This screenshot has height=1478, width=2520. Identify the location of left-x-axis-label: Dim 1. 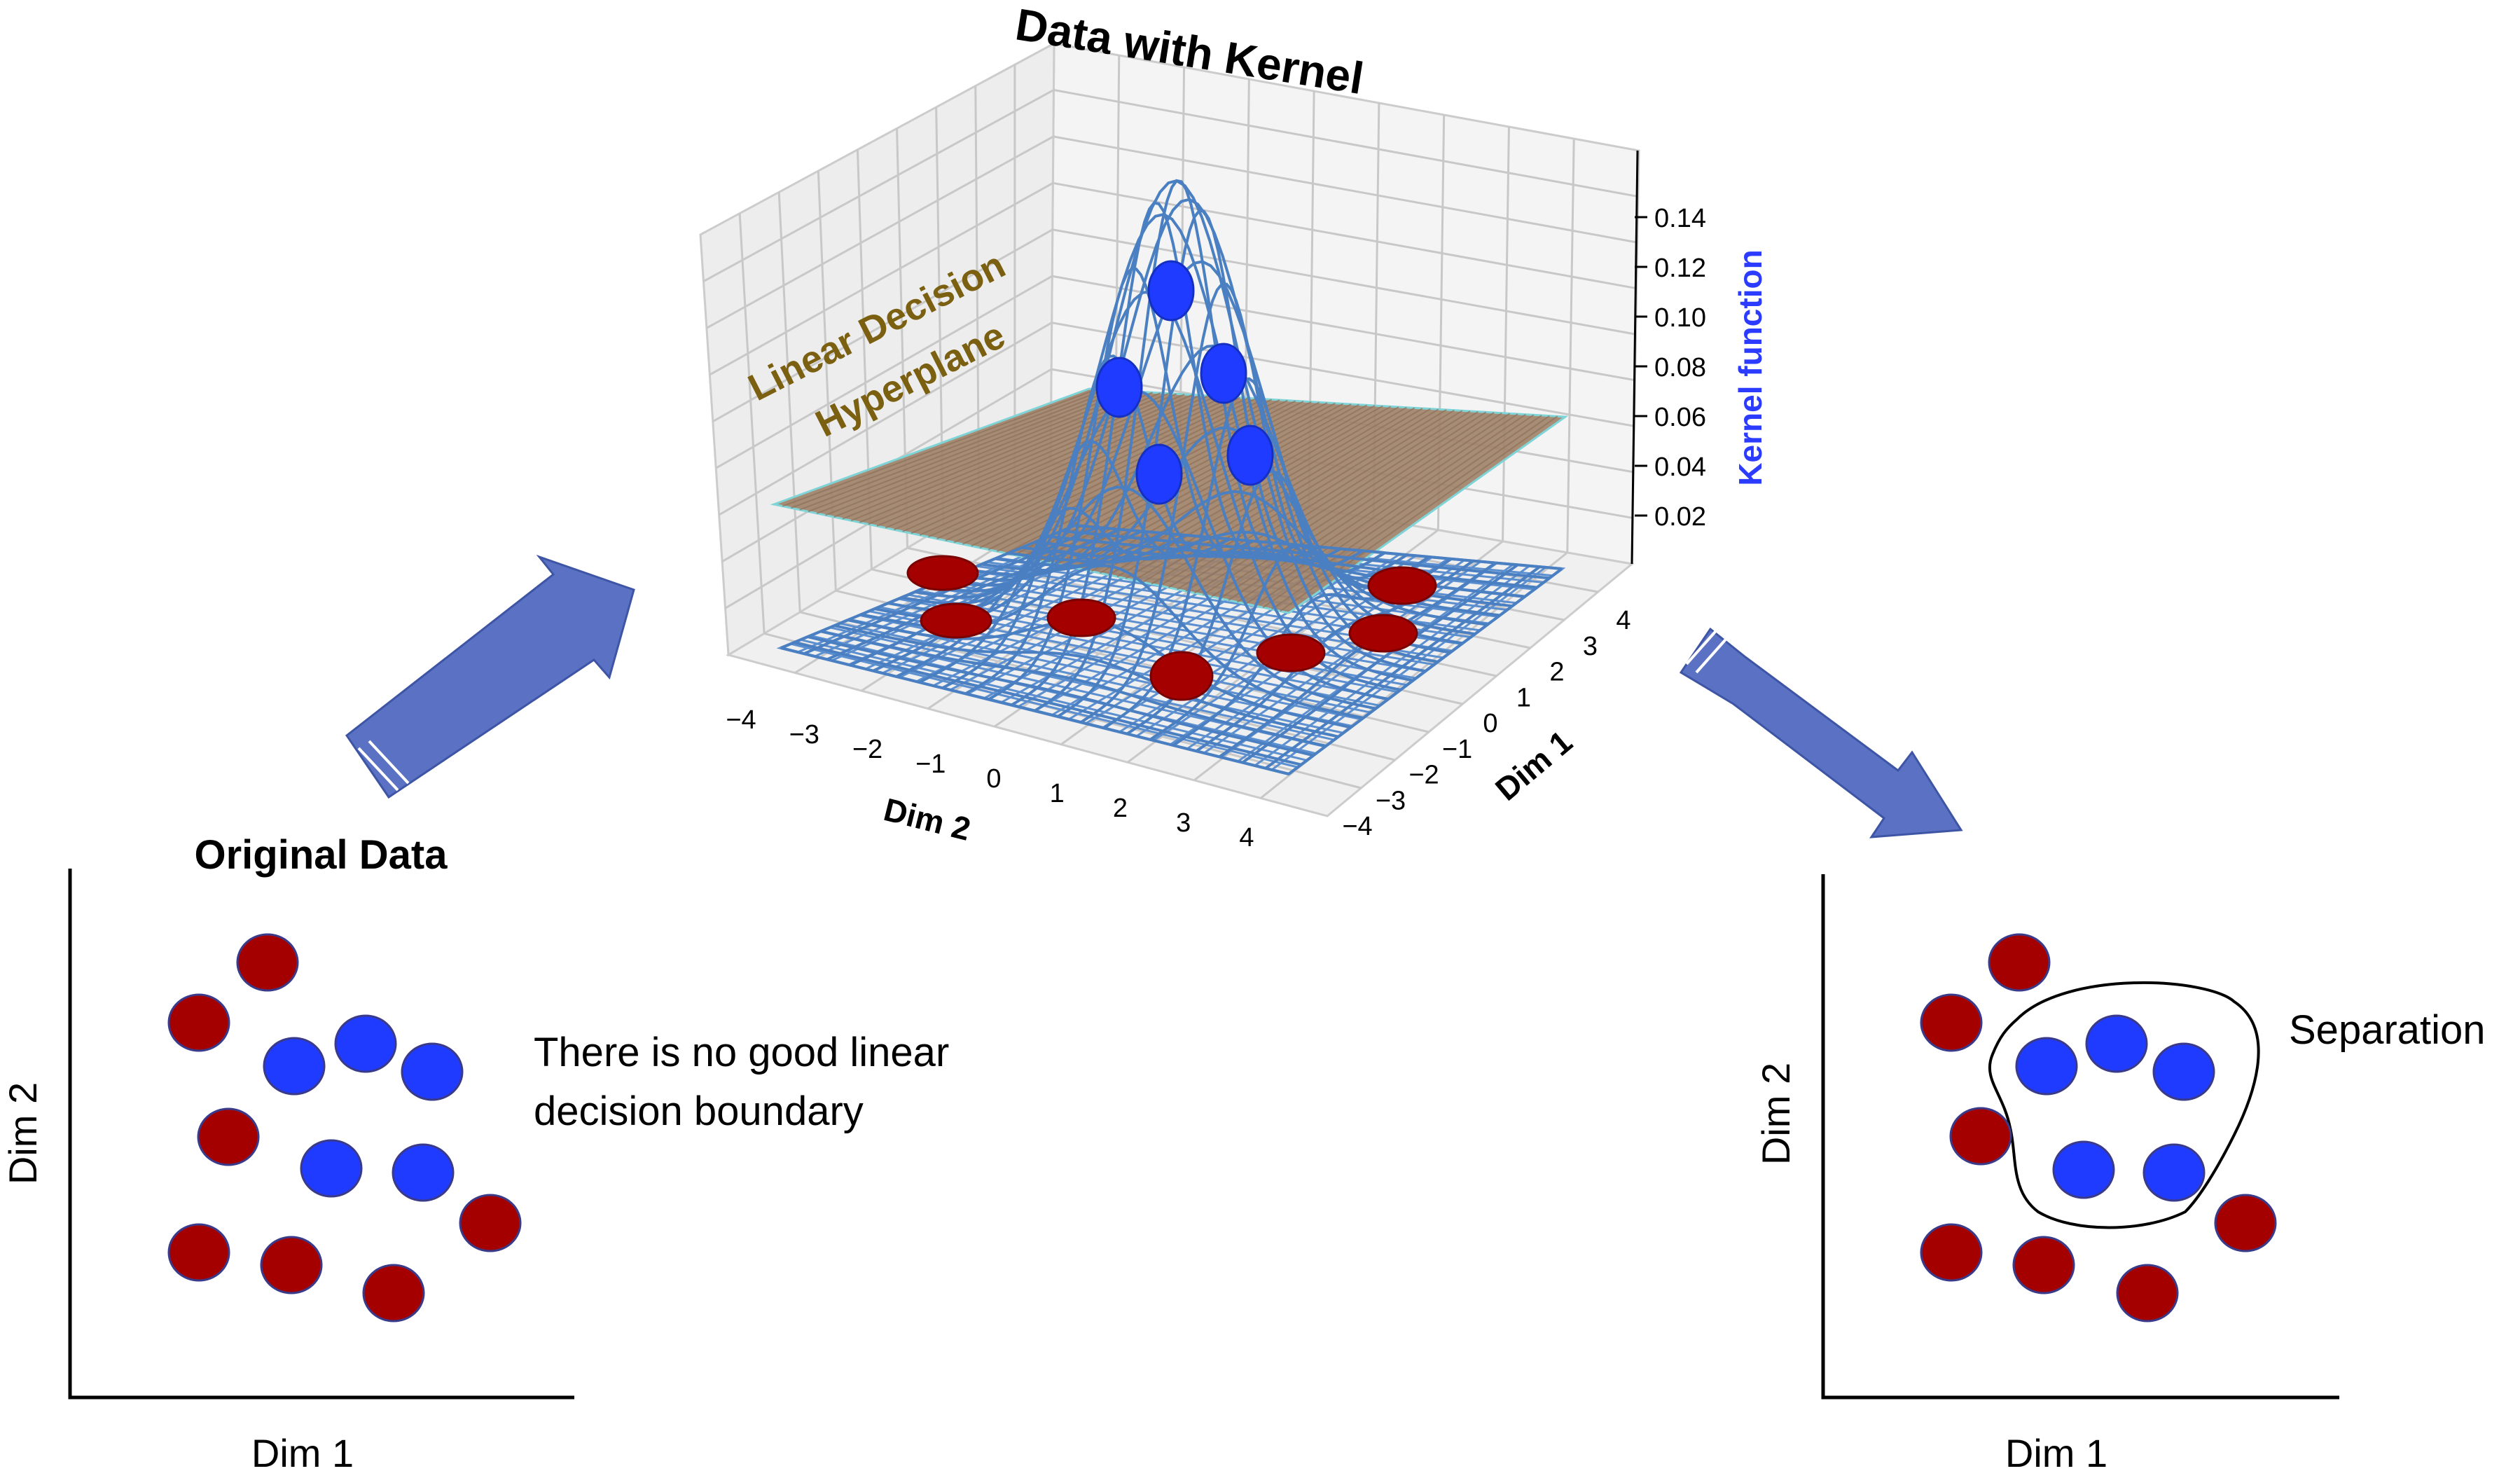
(302, 1453).